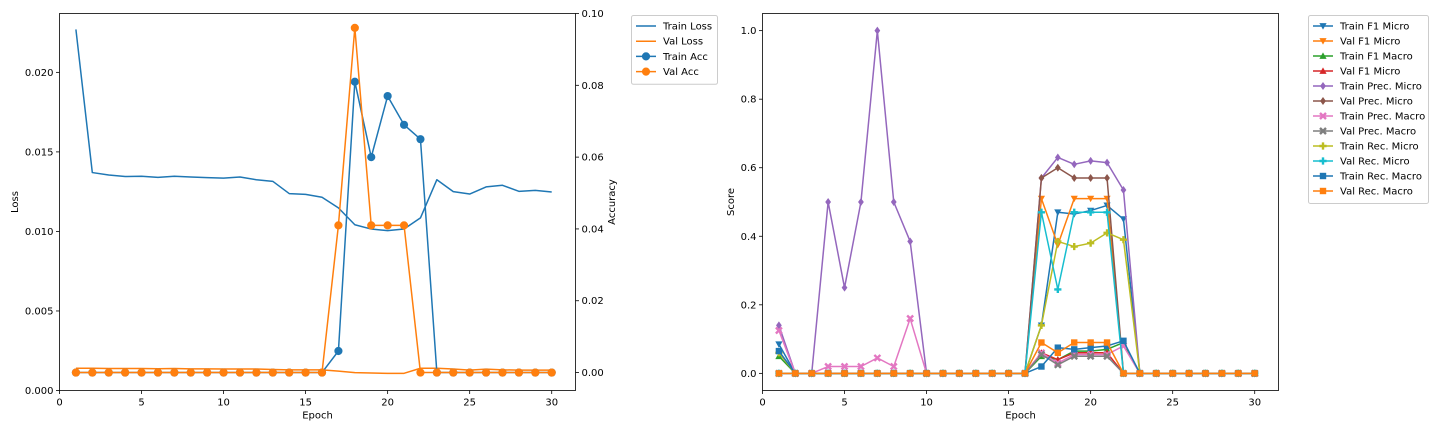 The height and width of the screenshot is (432, 1440). I want to click on y2-tick-label: 0.06, so click(593, 158).